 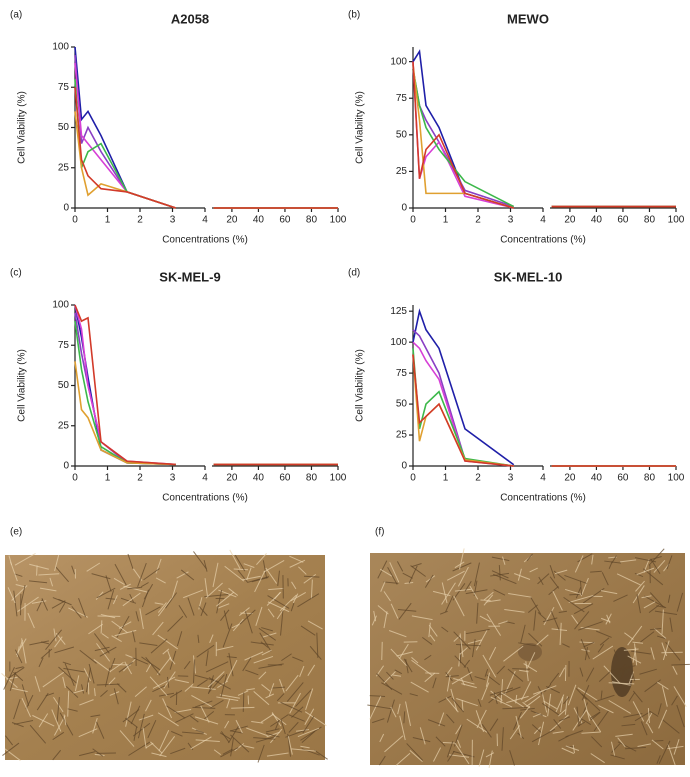 I want to click on chart-title: A2058, so click(x=190, y=18).